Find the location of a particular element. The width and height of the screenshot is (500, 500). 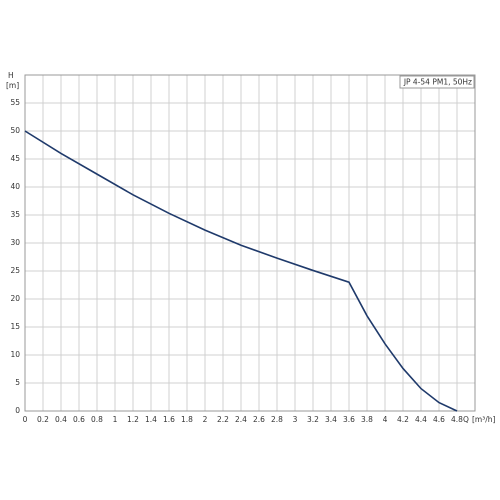

y-tick-label: 5 is located at coordinates (17, 382).